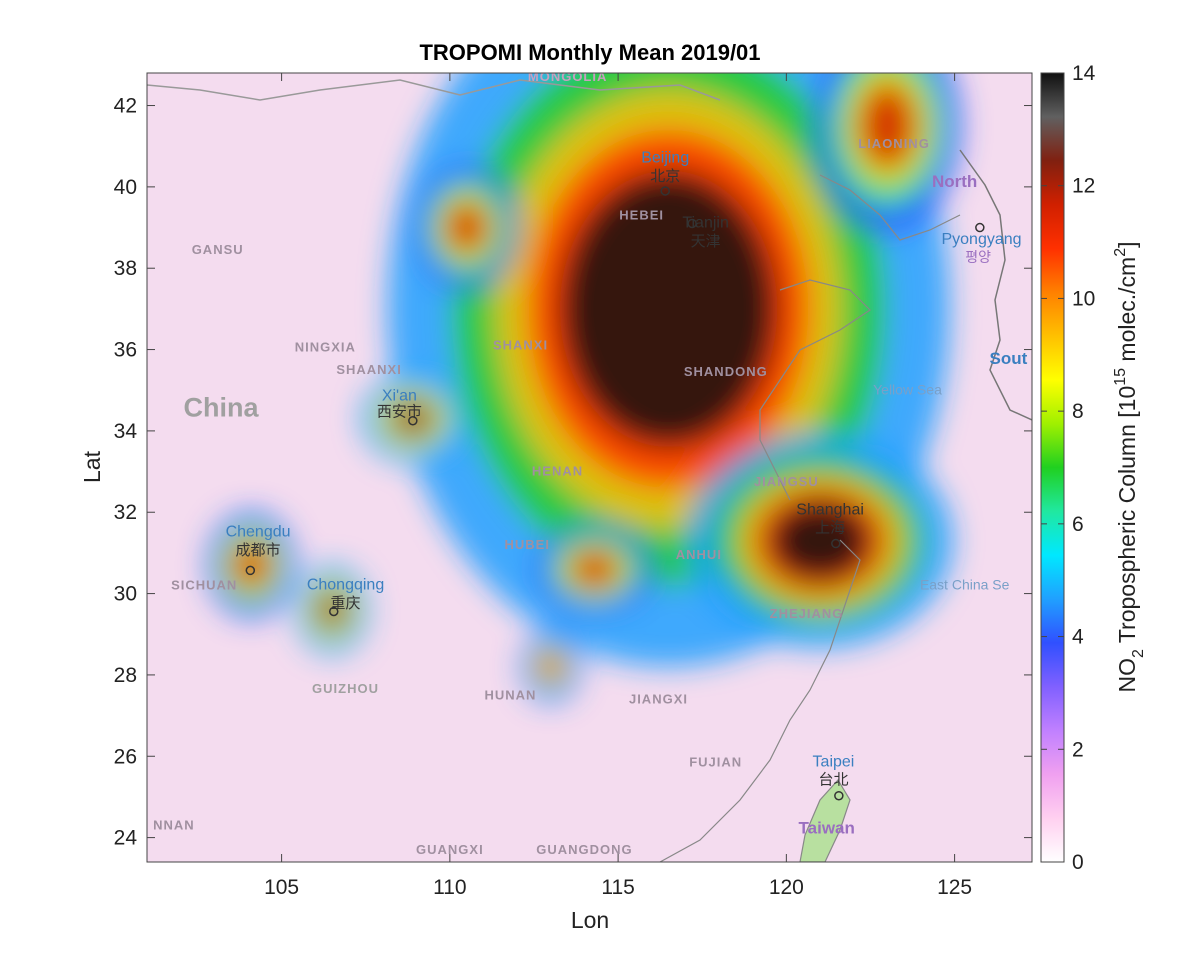 This screenshot has width=1200, height=970. What do you see at coordinates (258, 532) in the screenshot?
I see `place-label: Chengdu` at bounding box center [258, 532].